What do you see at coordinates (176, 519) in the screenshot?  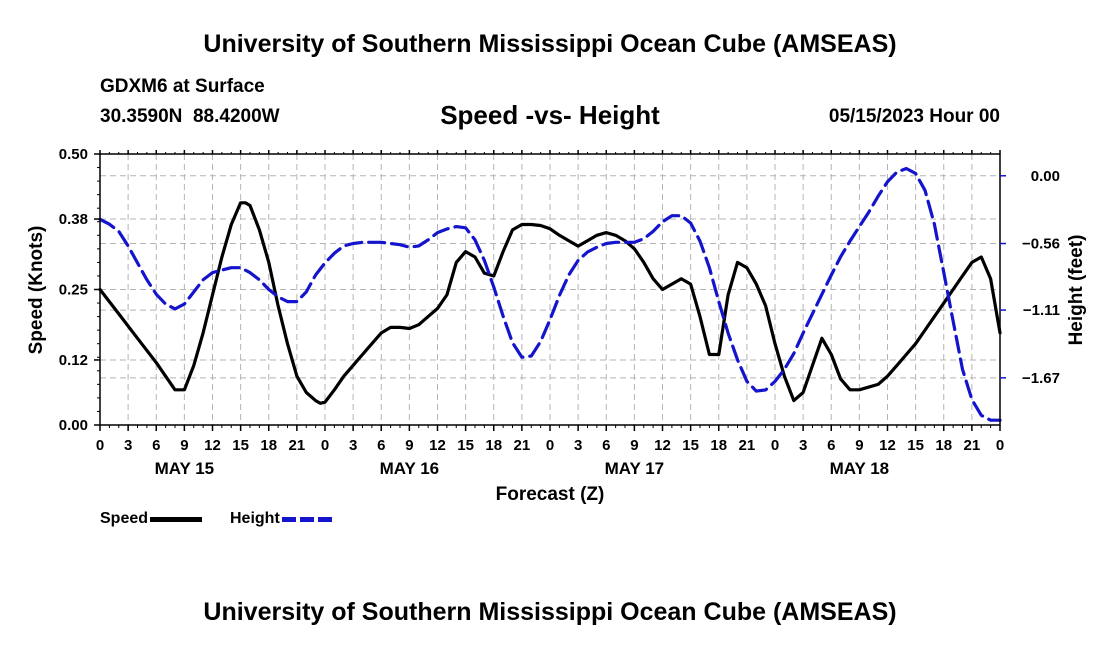 I see `legend-swatch-speed` at bounding box center [176, 519].